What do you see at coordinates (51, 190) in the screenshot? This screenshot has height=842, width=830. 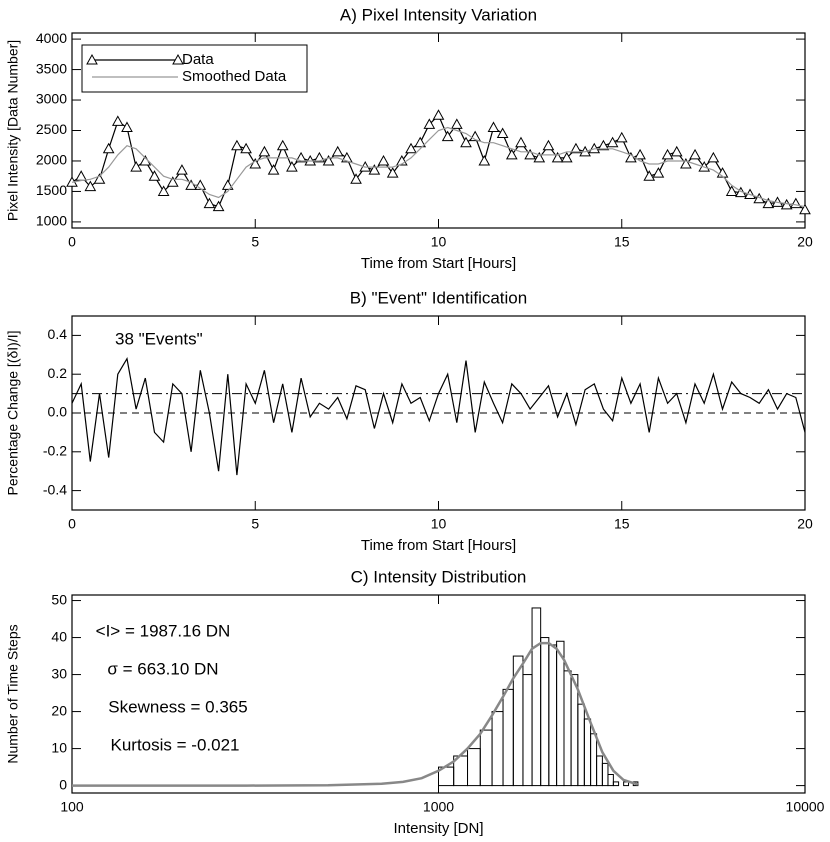 I see `y-tick-label: 1500` at bounding box center [51, 190].